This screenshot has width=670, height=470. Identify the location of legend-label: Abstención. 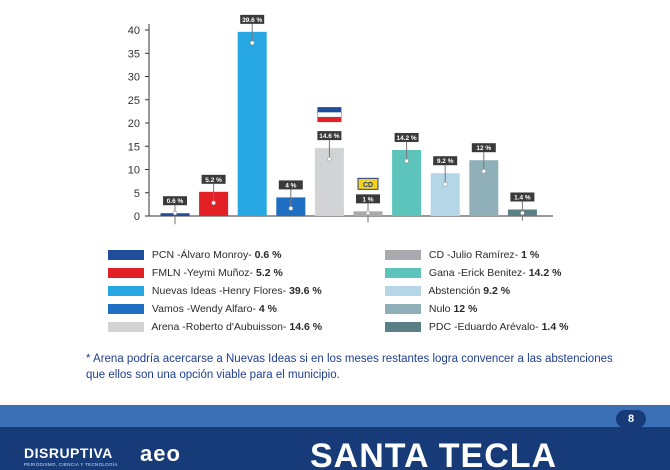
(454, 291).